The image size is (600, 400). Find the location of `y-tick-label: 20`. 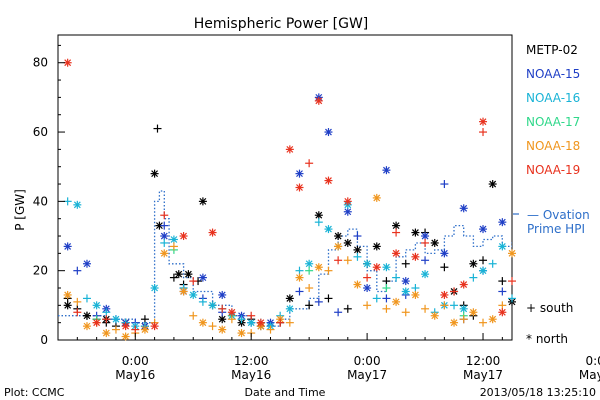

y-tick-label: 20 is located at coordinates (40, 271).